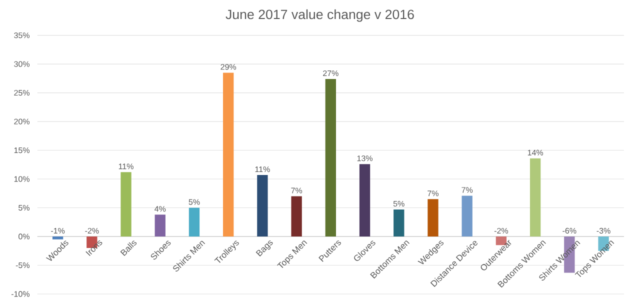 This screenshot has height=306, width=640. I want to click on y-tick-label: -10%, so click(20, 294).